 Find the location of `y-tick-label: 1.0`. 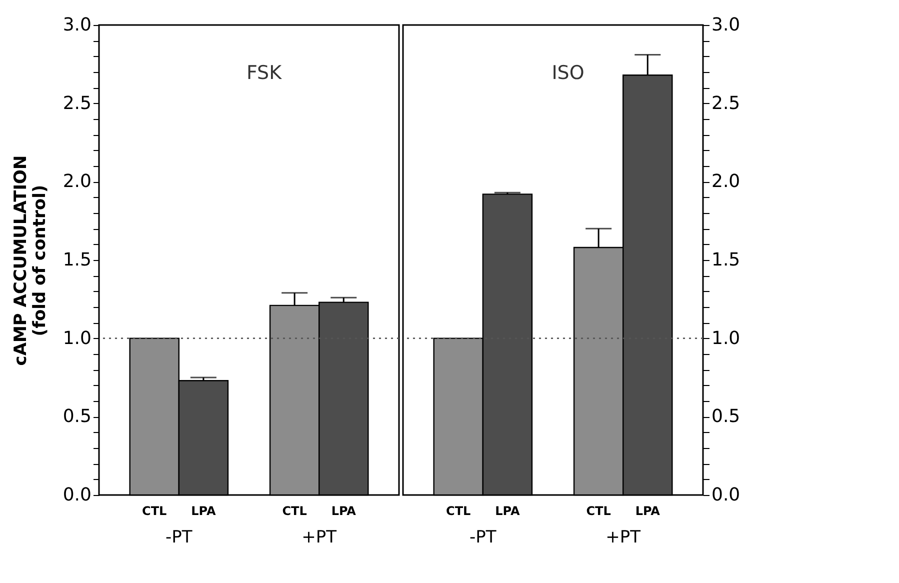

y-tick-label: 1.0 is located at coordinates (77, 338).